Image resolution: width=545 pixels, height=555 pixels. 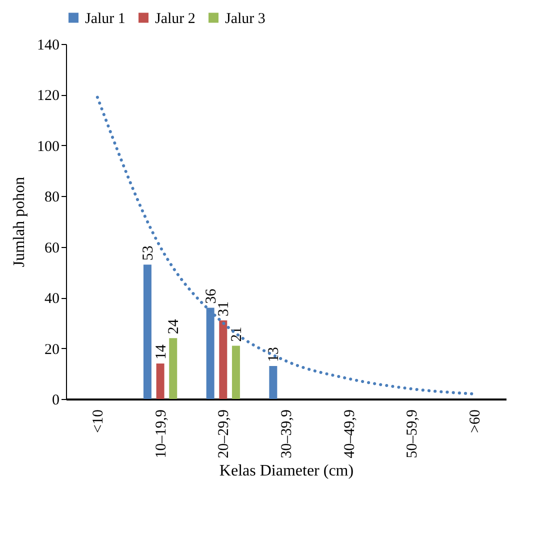 I want to click on data-label: 53, so click(x=148, y=253).